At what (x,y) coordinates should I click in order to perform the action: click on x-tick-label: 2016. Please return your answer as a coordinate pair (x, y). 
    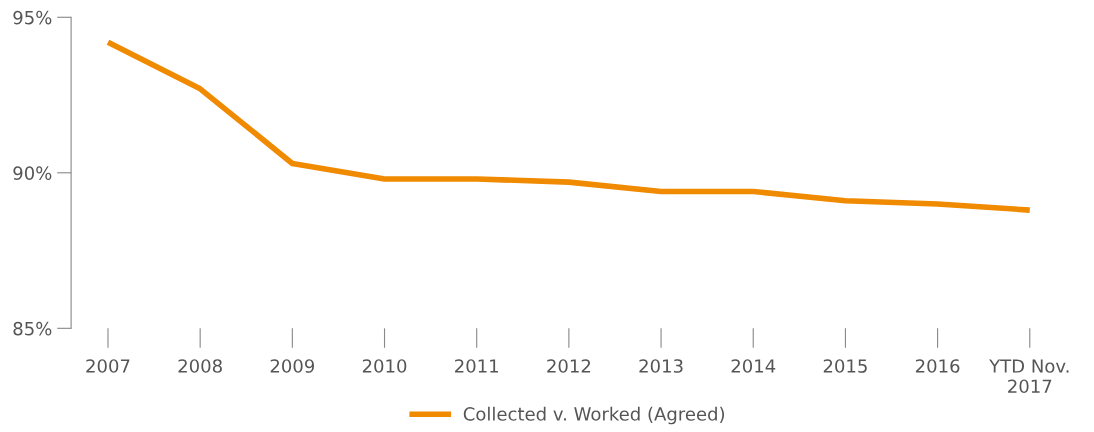
    Looking at the image, I should click on (937, 366).